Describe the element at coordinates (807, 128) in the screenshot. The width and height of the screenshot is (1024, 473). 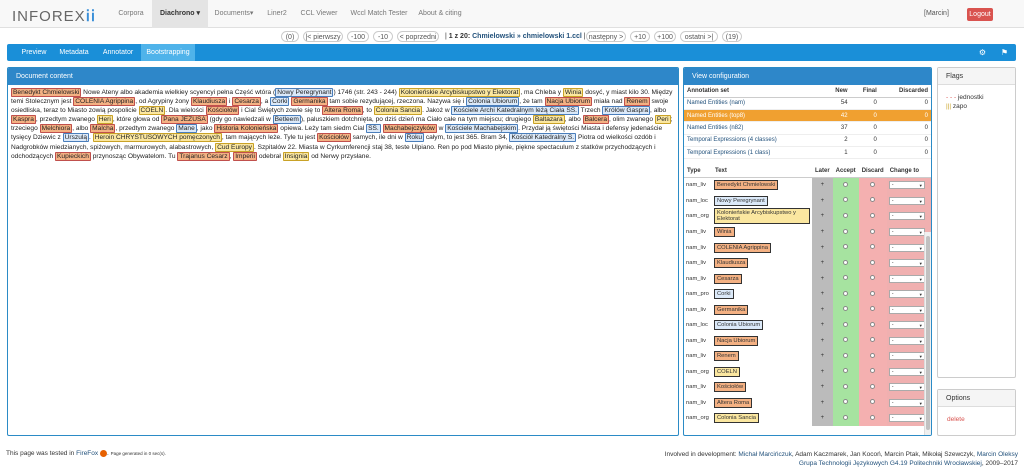
I see `annotation-set-row: Named Entities (n82) 37 0 0` at that location.